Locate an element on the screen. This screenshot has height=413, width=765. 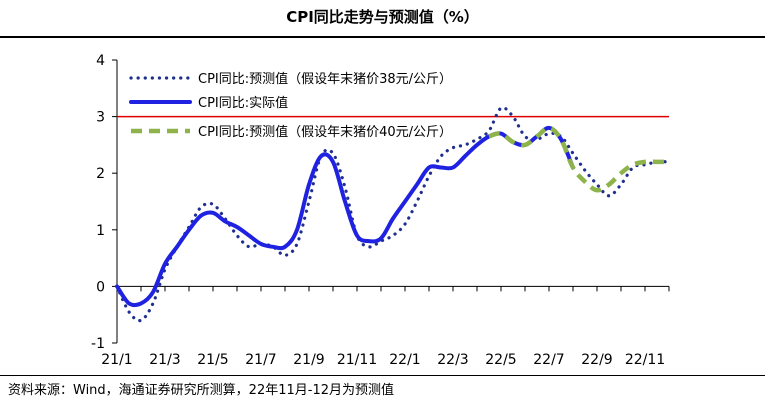
y-tick-label: 4 is located at coordinates (100, 61).